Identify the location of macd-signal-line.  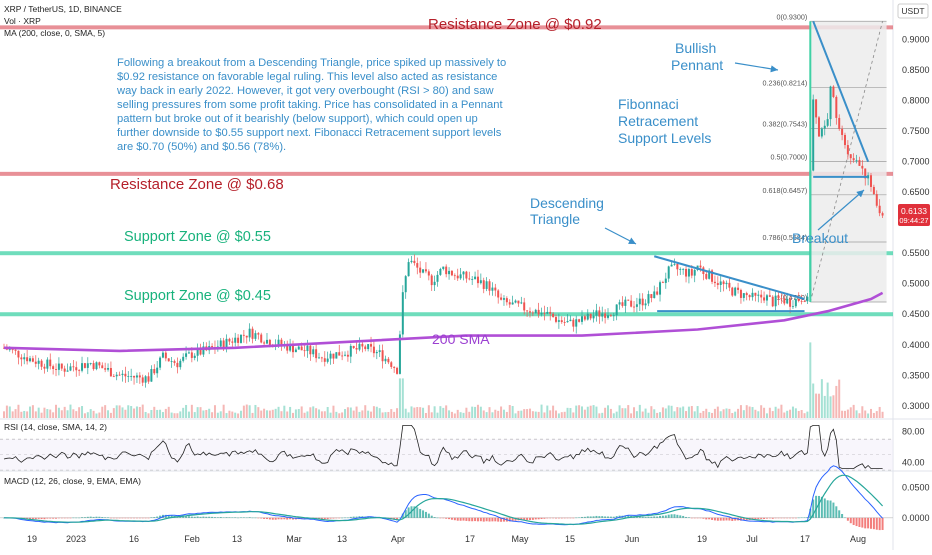
(444, 499).